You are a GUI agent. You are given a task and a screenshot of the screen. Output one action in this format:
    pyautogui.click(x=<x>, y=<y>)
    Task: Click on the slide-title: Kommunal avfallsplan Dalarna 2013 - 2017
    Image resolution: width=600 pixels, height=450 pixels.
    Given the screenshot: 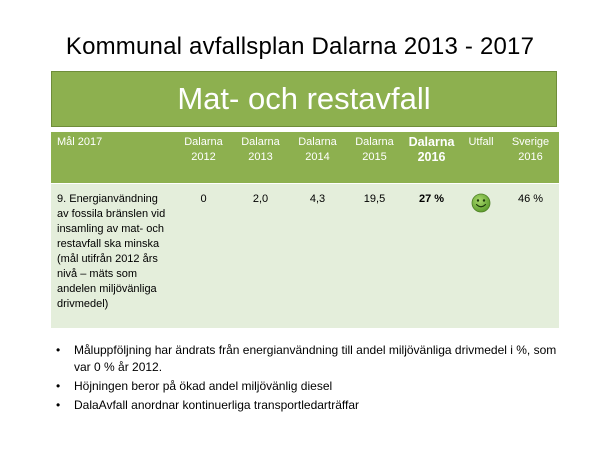 What is the action you would take?
    pyautogui.click(x=300, y=46)
    